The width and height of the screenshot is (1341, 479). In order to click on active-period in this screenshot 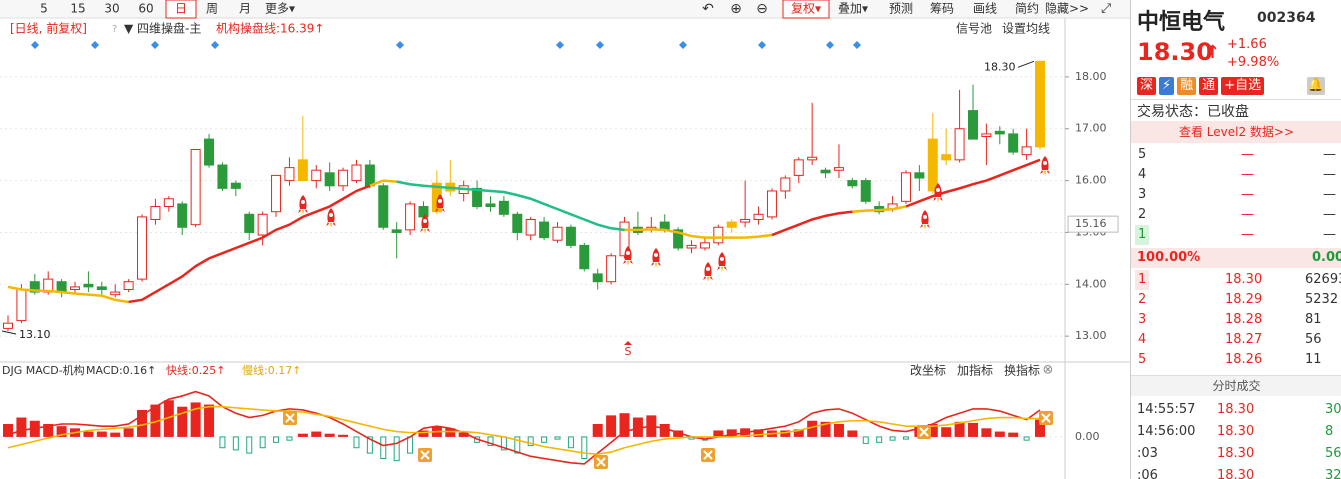, I will do `click(181, 9)`.